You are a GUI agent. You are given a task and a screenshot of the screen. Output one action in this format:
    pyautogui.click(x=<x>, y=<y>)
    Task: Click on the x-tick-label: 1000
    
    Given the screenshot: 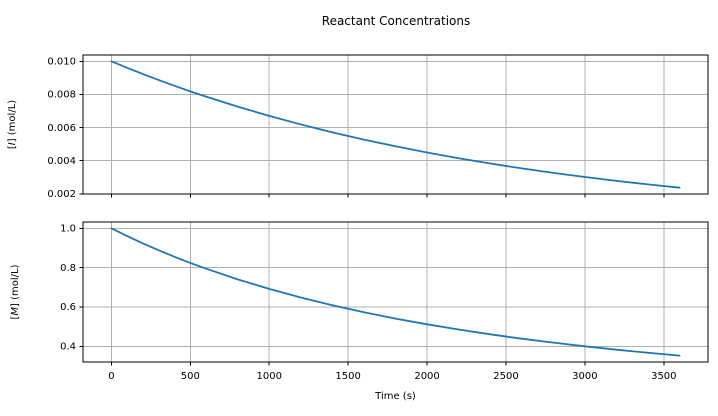 What is the action you would take?
    pyautogui.click(x=269, y=376)
    